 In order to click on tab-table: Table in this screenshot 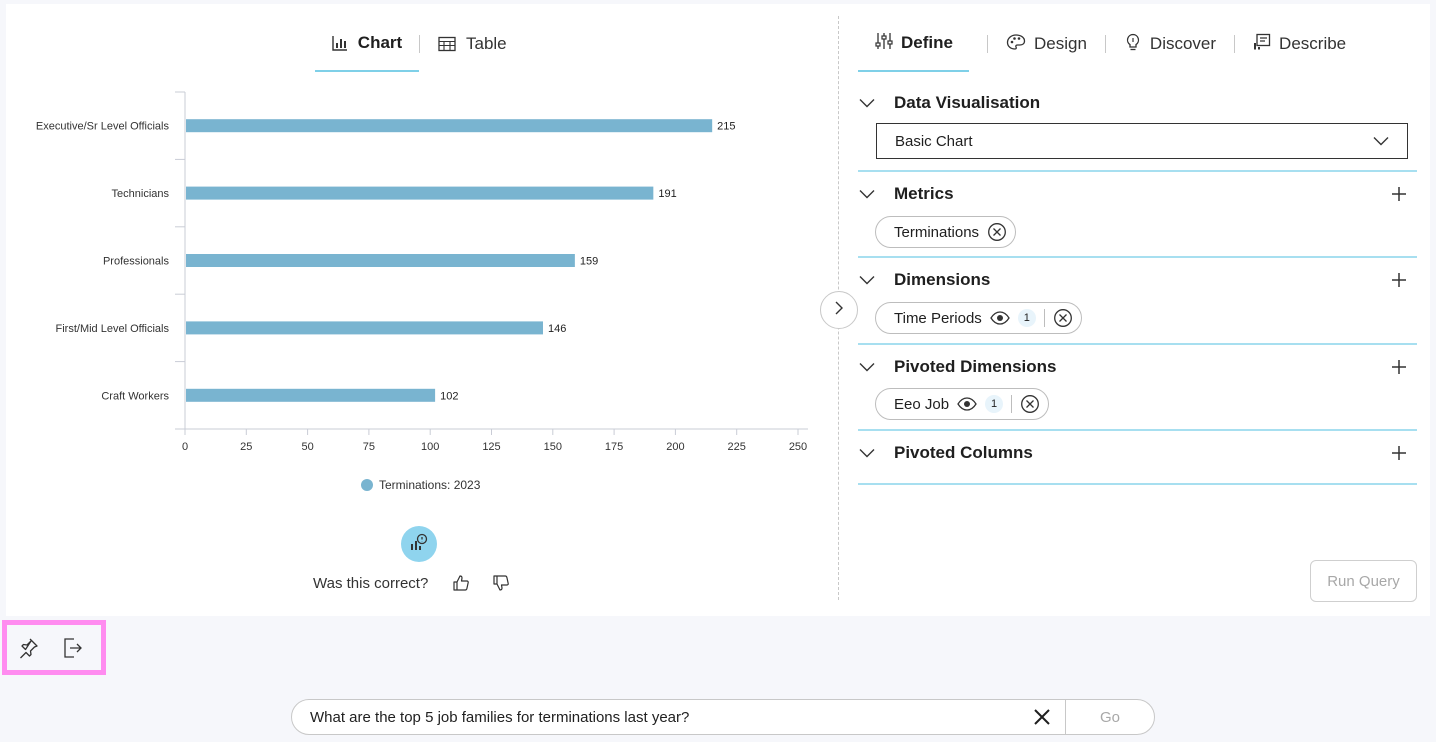, I will do `click(470, 44)`.